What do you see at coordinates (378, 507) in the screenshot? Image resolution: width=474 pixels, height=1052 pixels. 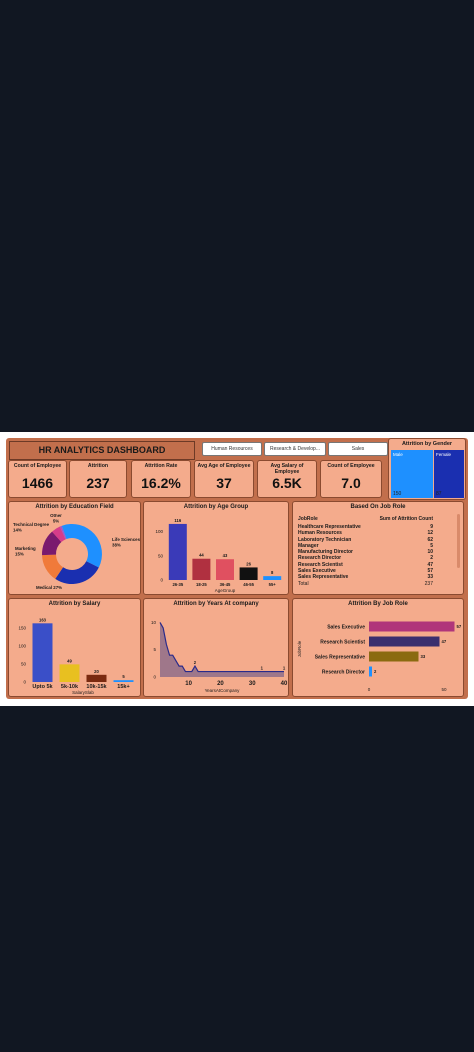 I see `job-role-table-title: Based On Job Role` at bounding box center [378, 507].